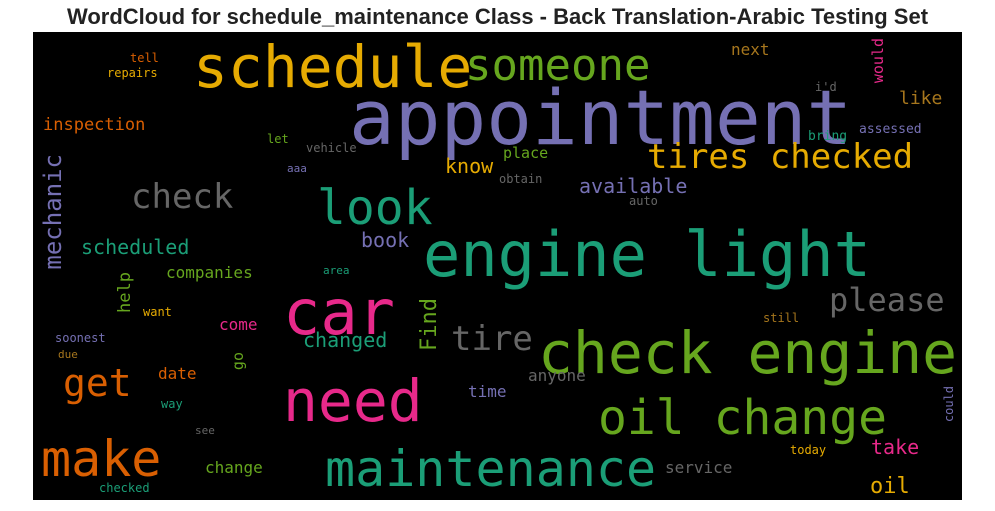 The height and width of the screenshot is (511, 995). What do you see at coordinates (157, 312) in the screenshot?
I see `word-want: want` at bounding box center [157, 312].